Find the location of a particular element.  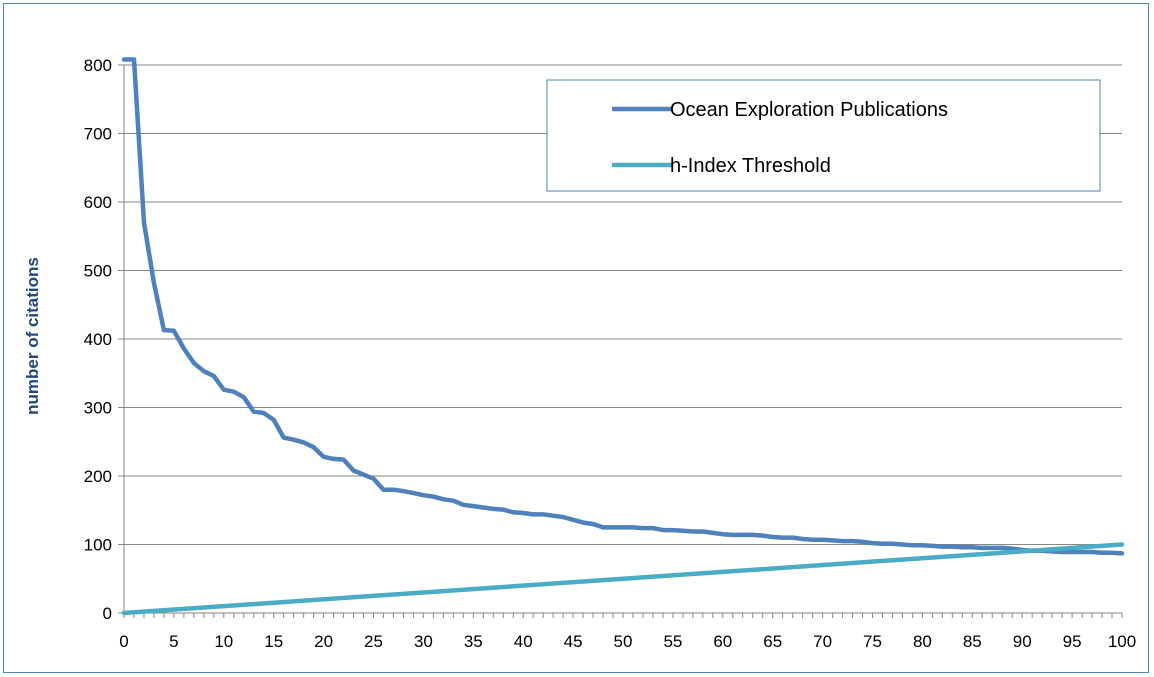

x-tick-label: 75 is located at coordinates (872, 641).